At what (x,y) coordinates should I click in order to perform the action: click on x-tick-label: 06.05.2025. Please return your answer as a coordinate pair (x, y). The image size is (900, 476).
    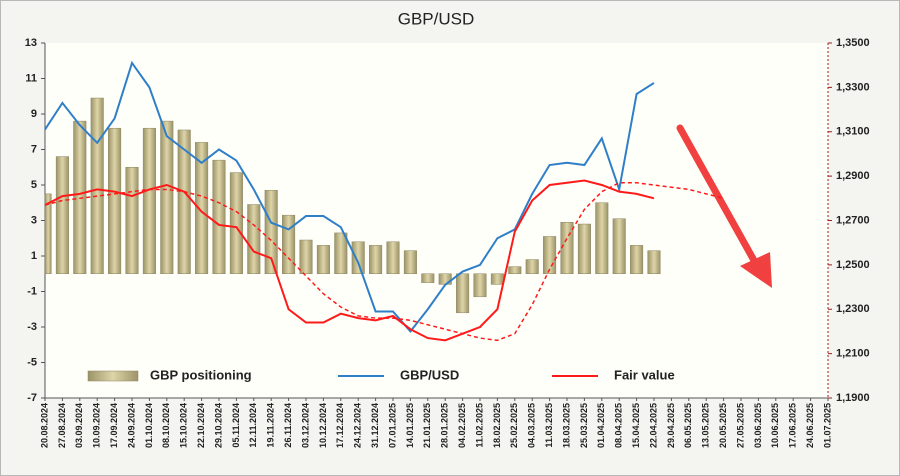
    Looking at the image, I should click on (688, 425).